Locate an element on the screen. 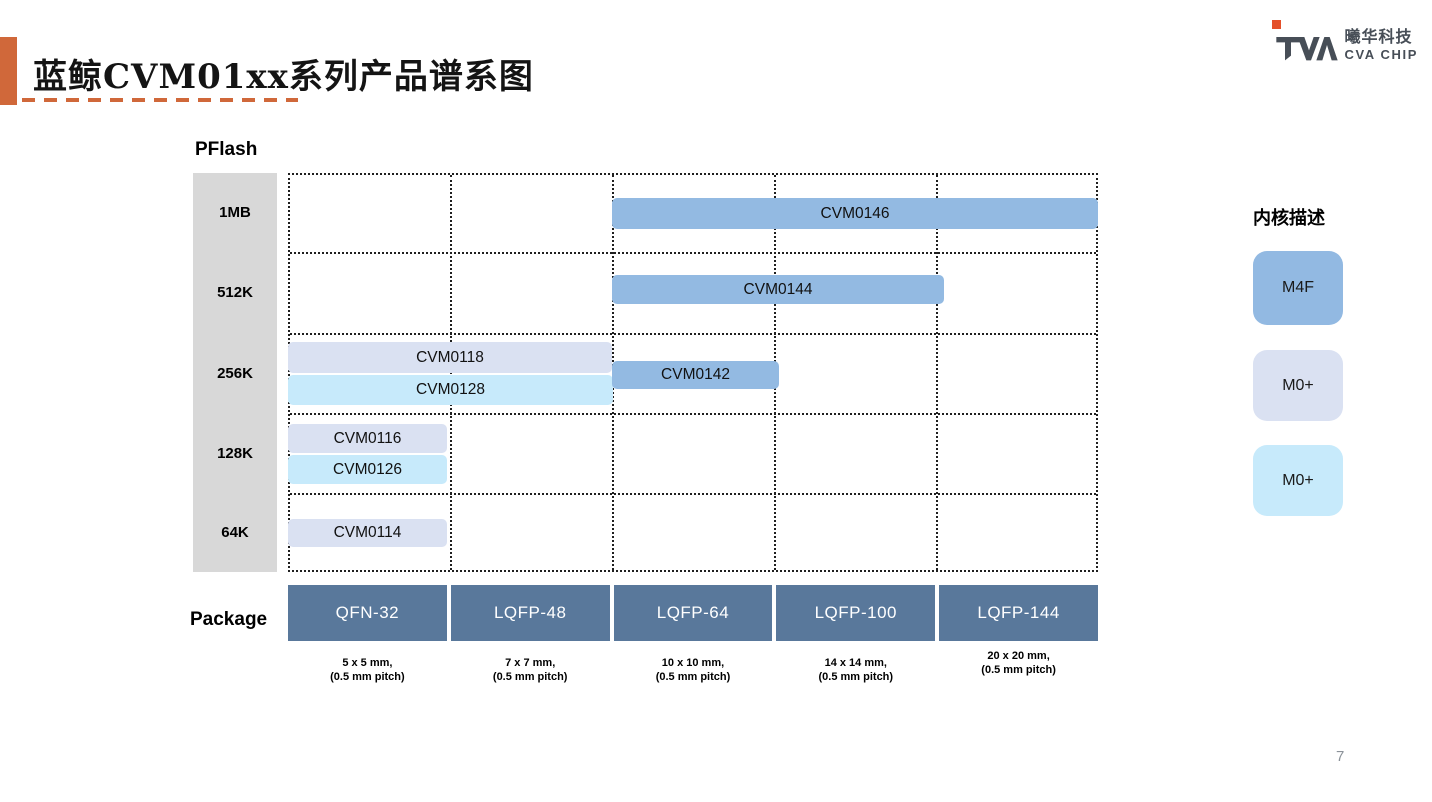 This screenshot has height=802, width=1432. logo-orange-square-icon is located at coordinates (1276, 24).